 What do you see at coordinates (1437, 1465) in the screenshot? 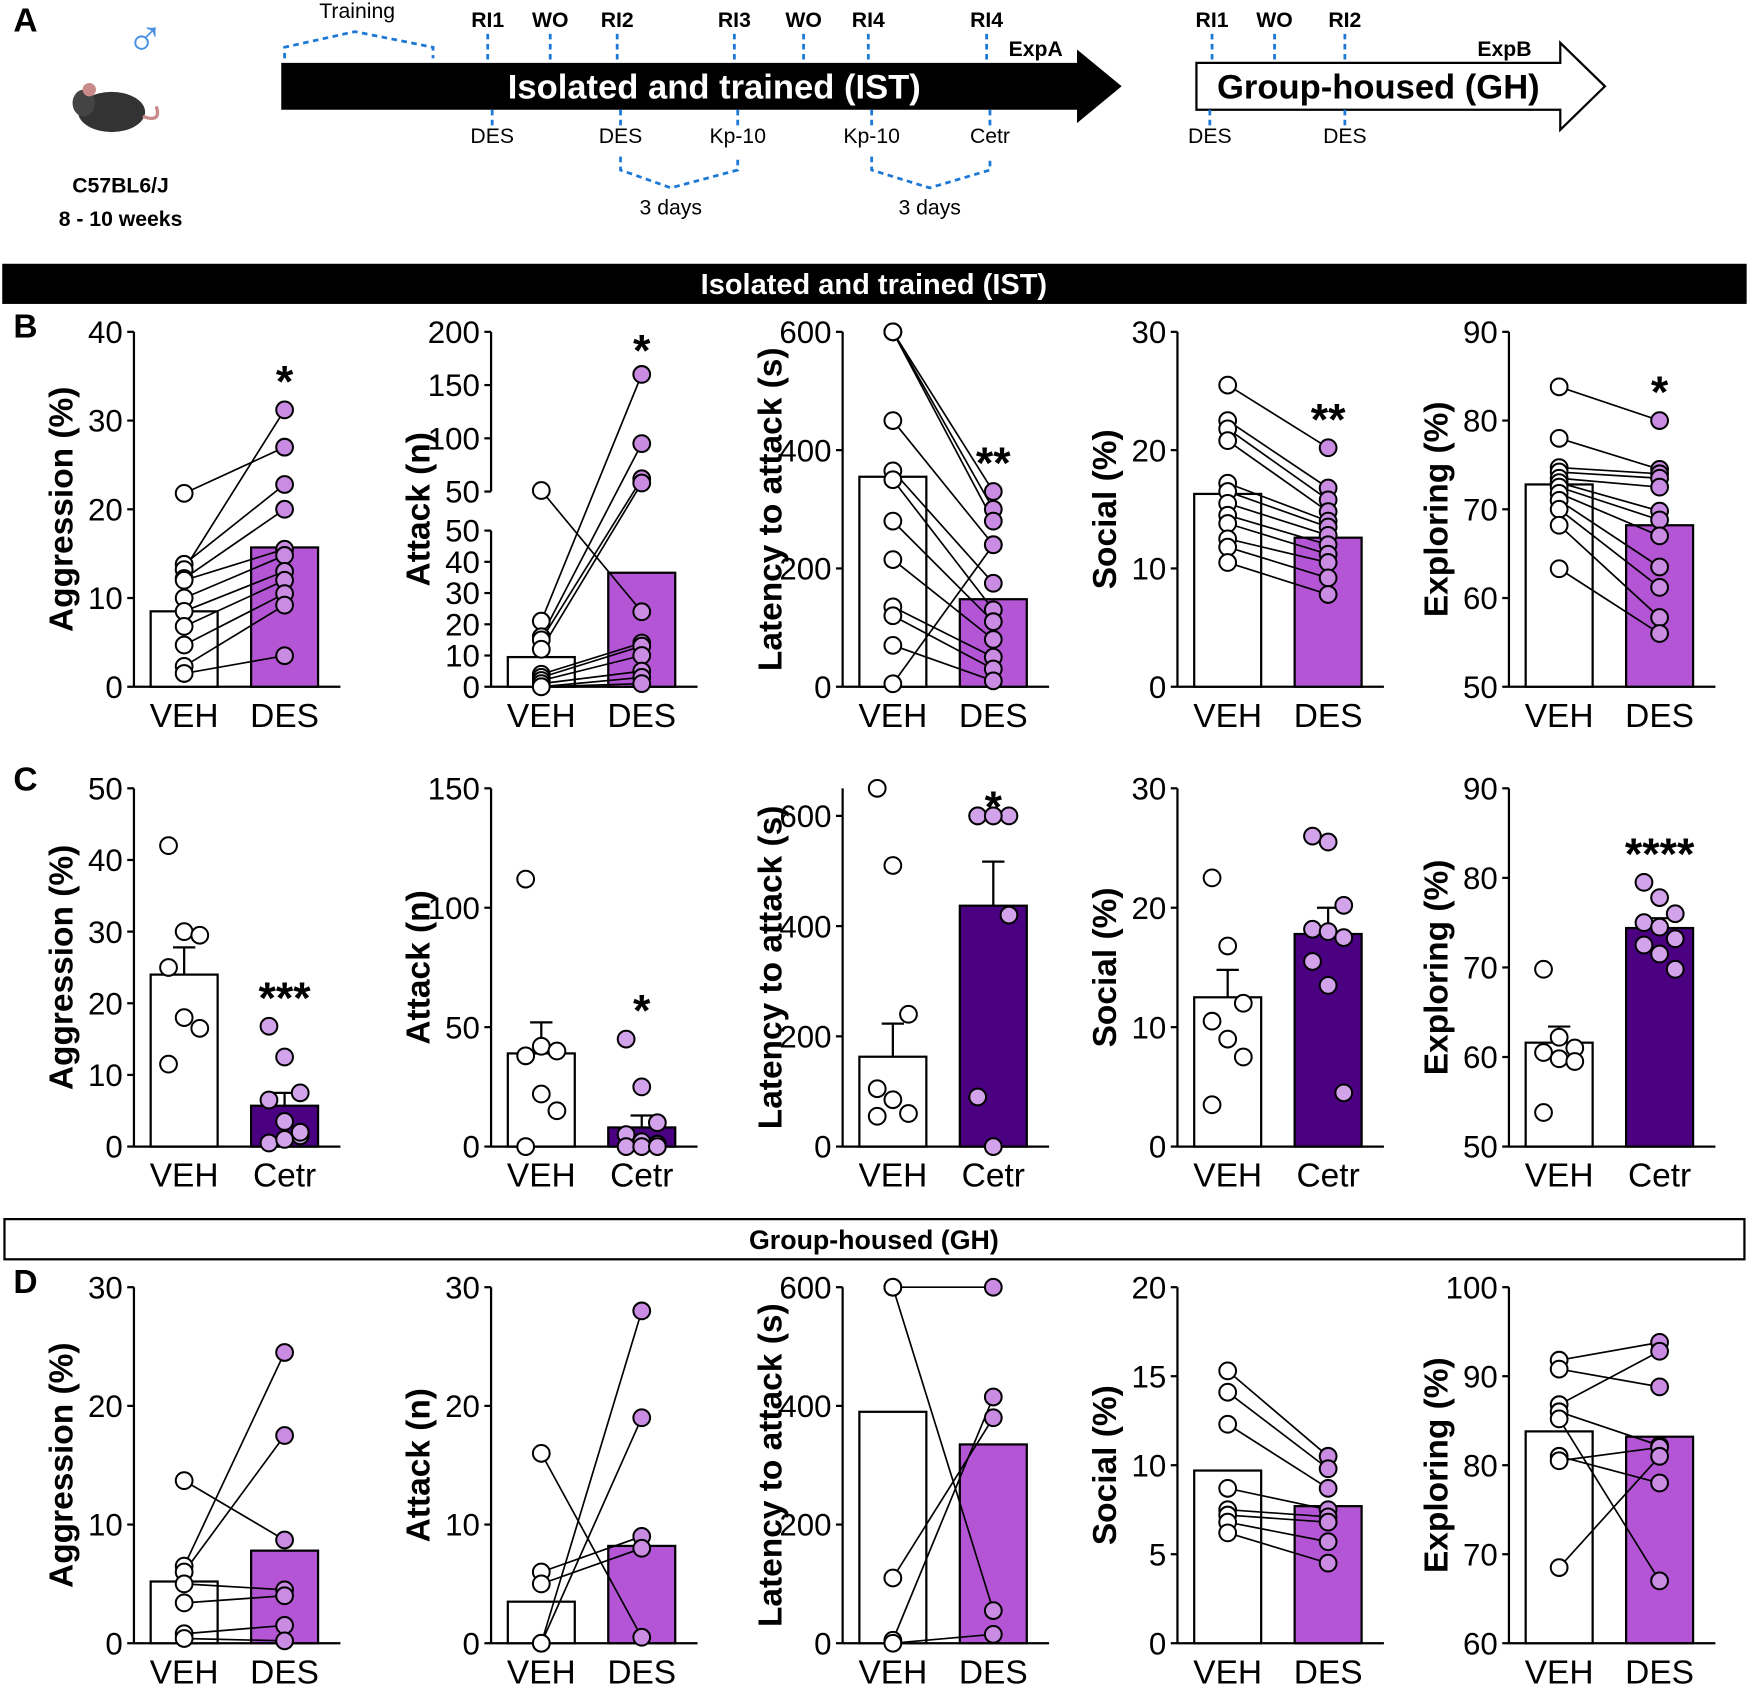
I see `y-axis-label: Exploring (%)` at bounding box center [1437, 1465].